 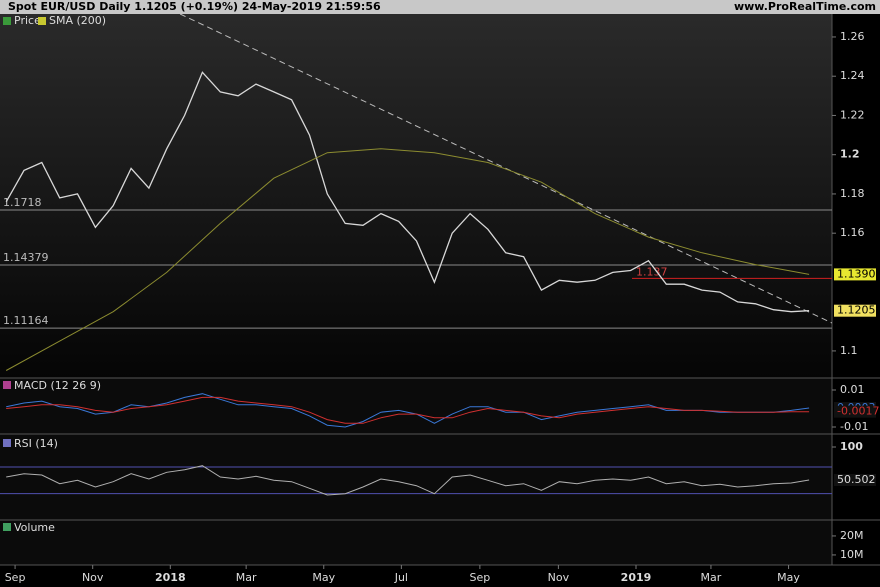 I want to click on last-value-tag: 1.1205, so click(x=856, y=310).